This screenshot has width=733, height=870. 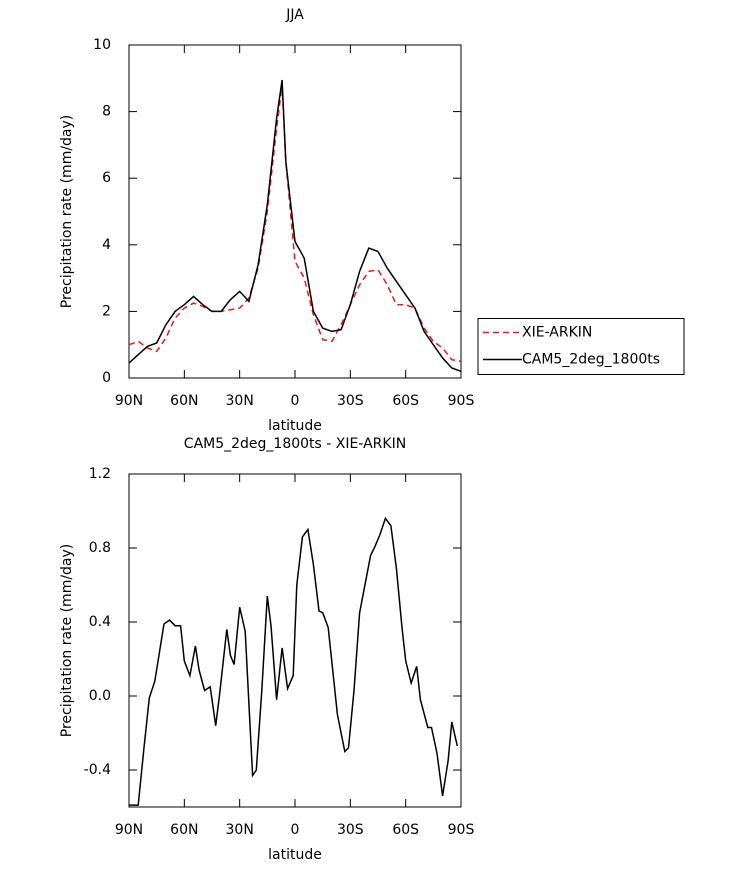 What do you see at coordinates (106, 178) in the screenshot?
I see `y-tick-label: 6` at bounding box center [106, 178].